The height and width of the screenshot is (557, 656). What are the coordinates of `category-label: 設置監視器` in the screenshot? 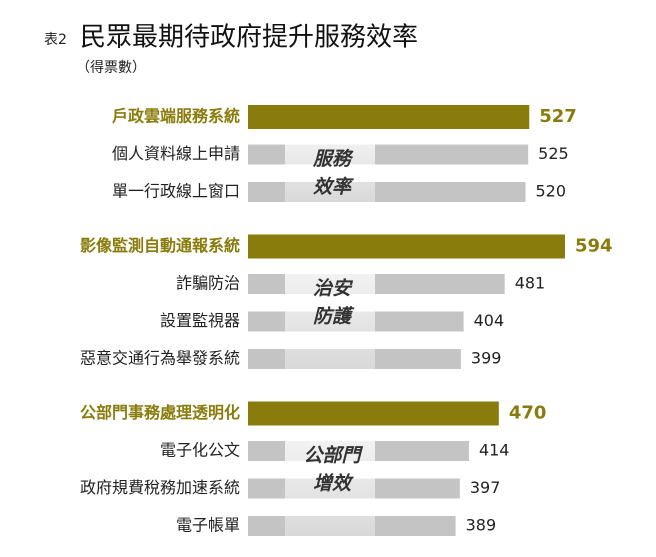 It's located at (200, 320).